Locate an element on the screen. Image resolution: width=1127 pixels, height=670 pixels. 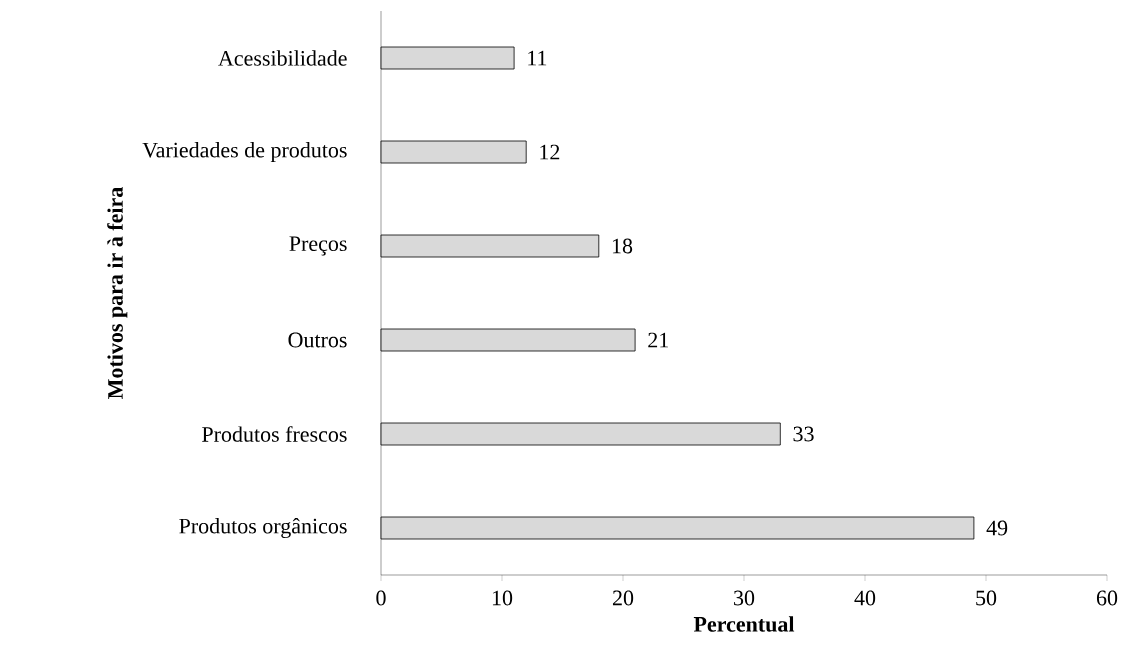
data-label: 18 is located at coordinates (622, 246).